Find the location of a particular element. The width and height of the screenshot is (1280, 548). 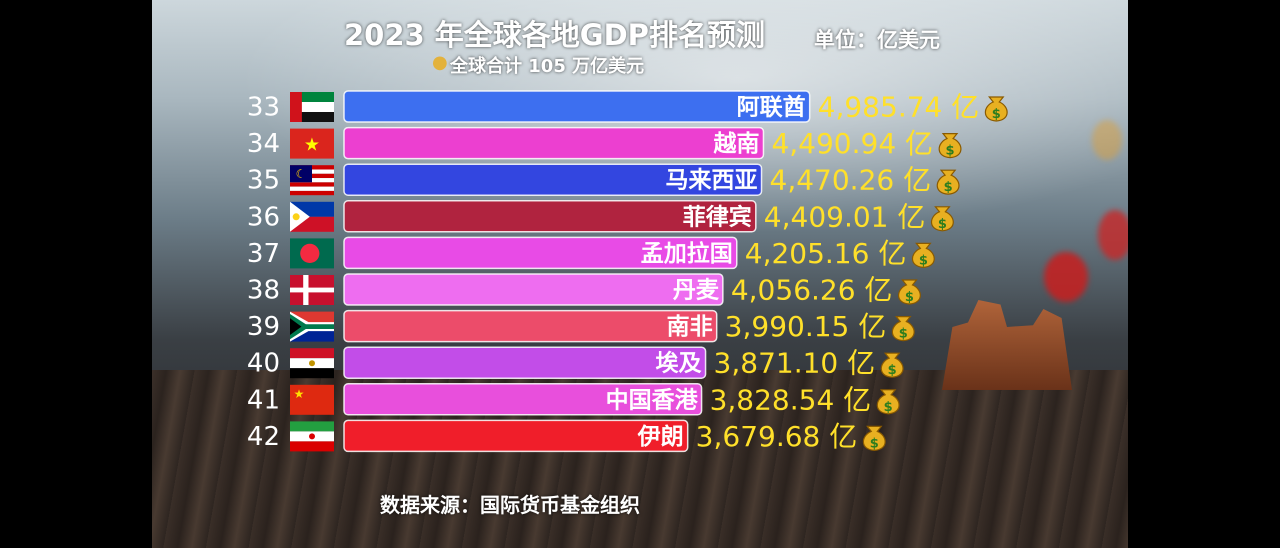

bar-row: 37 孟加拉国 4,205.16 亿 $ is located at coordinates (591, 253).